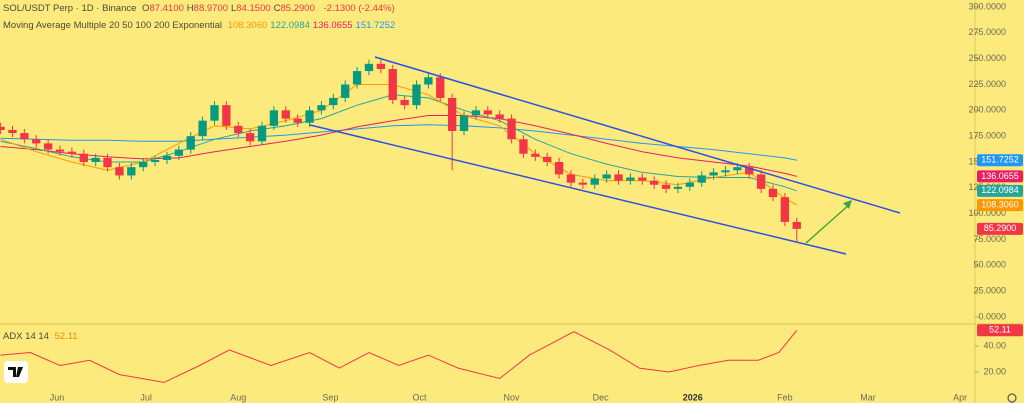 The height and width of the screenshot is (403, 1024). I want to click on arrow-head, so click(847, 204).